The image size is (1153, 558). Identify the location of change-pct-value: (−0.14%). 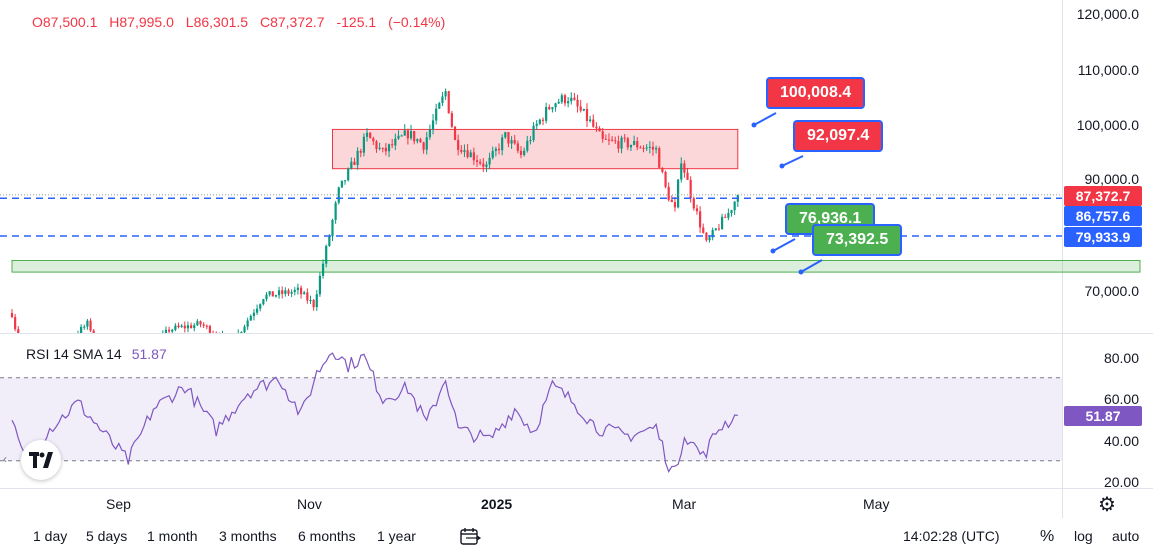
(417, 22).